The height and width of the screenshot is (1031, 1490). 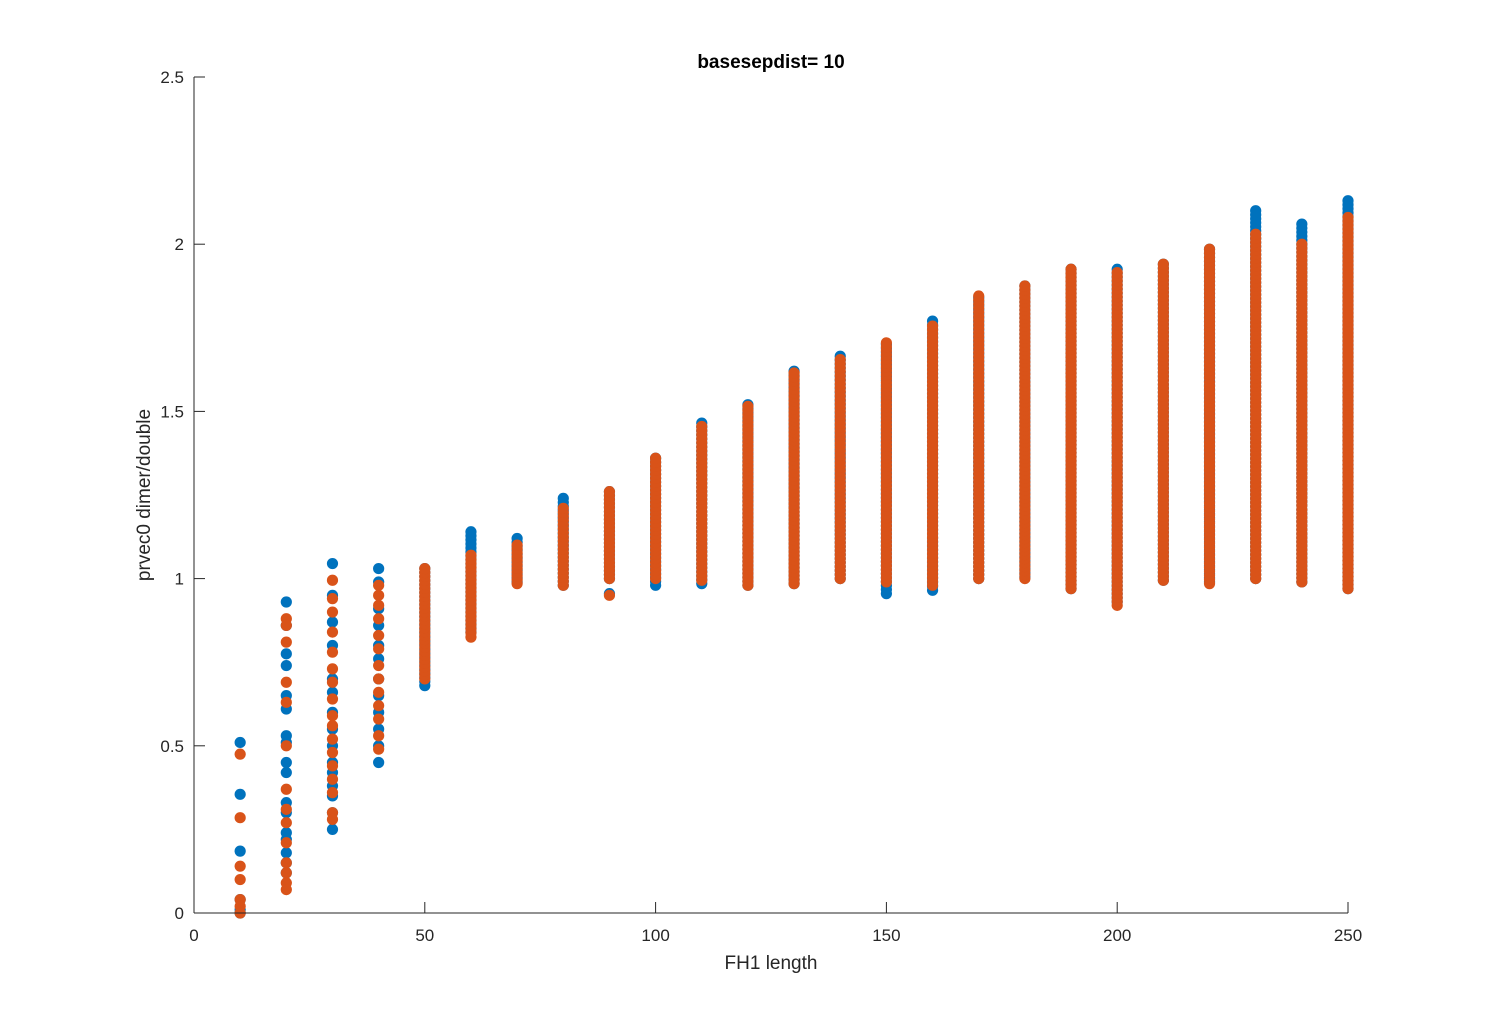 I want to click on x-tick-label: 200, so click(x=1117, y=935).